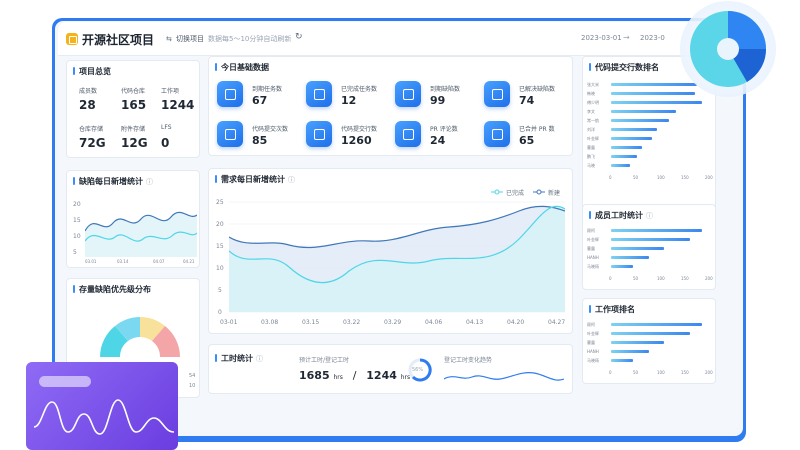  Describe the element at coordinates (709, 278) in the screenshot. I see `x-tick-label: 200` at that location.